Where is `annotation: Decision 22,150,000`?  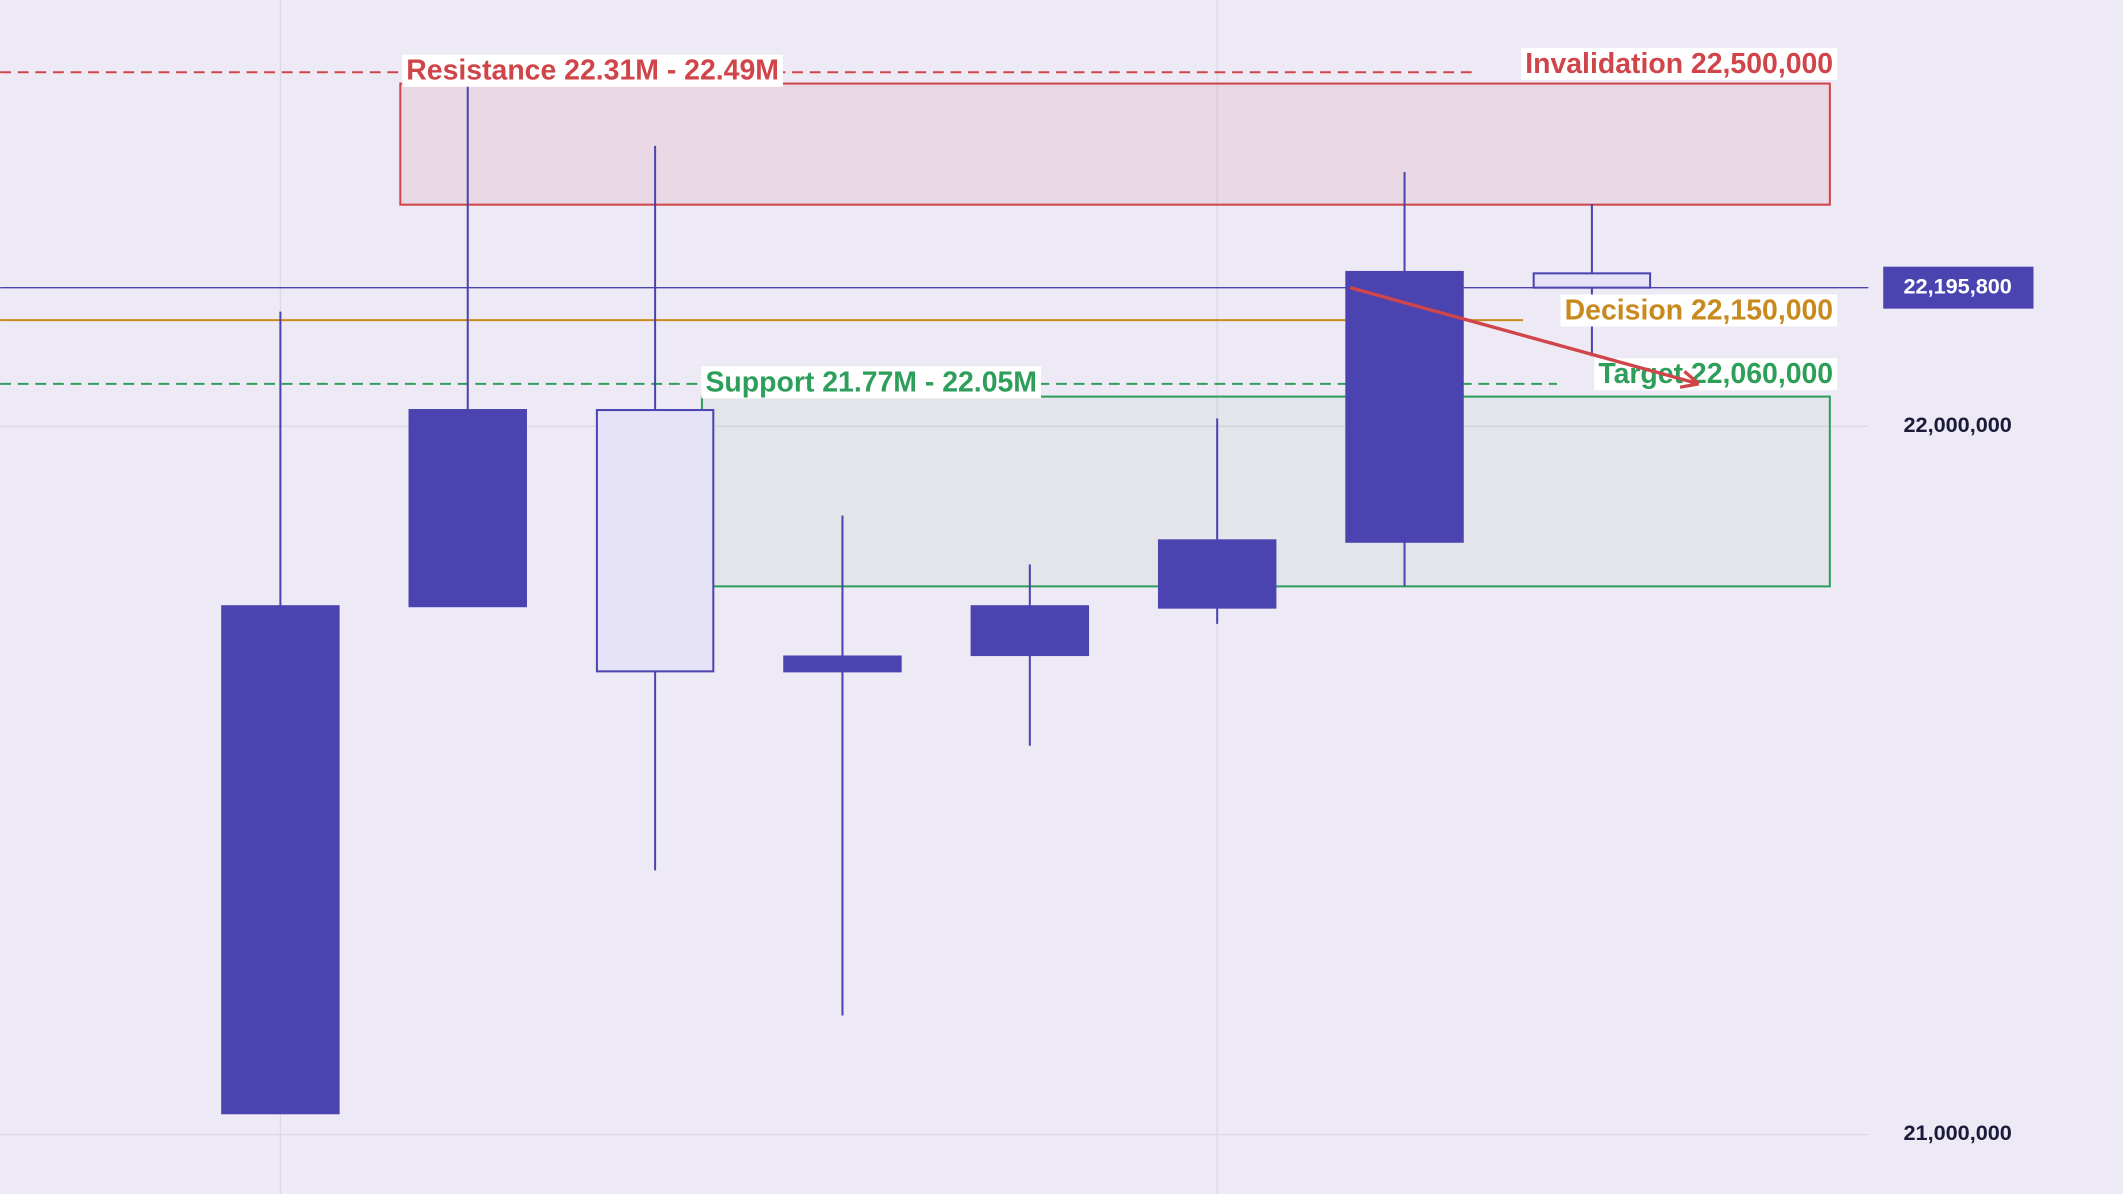 annotation: Decision 22,150,000 is located at coordinates (1699, 310).